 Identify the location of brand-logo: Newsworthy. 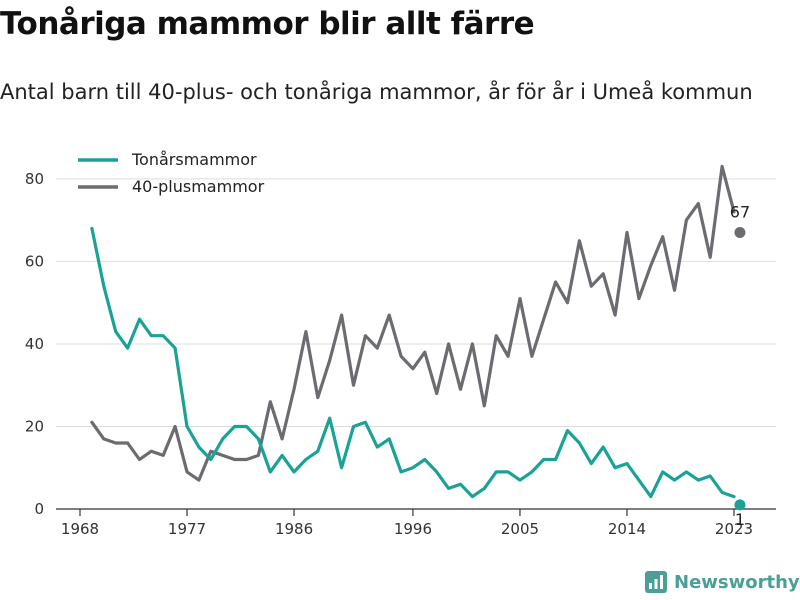
(722, 582).